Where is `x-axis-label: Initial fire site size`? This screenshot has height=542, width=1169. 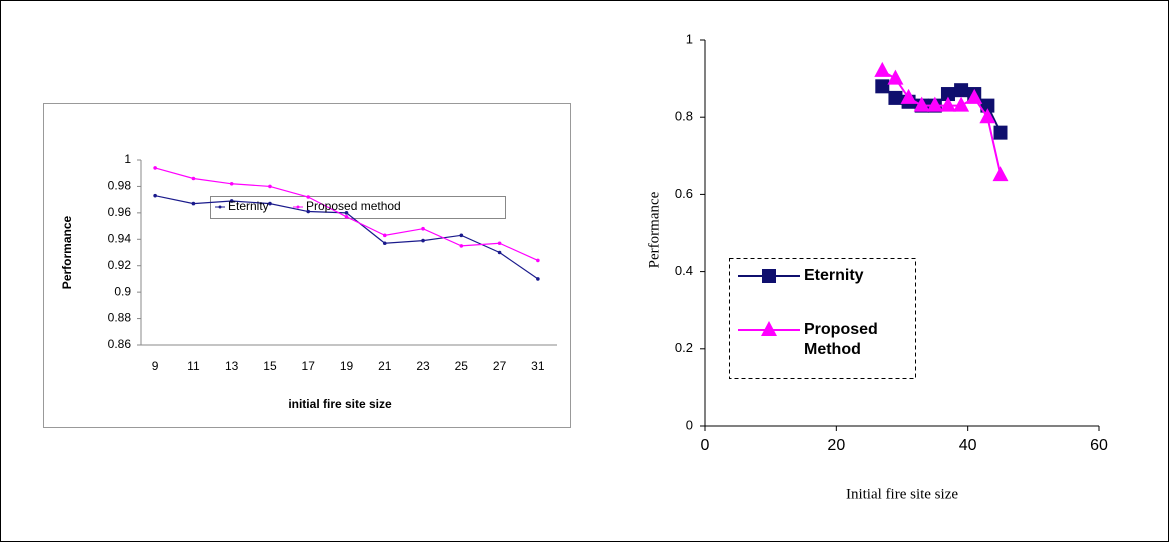
x-axis-label: Initial fire site size is located at coordinates (902, 494).